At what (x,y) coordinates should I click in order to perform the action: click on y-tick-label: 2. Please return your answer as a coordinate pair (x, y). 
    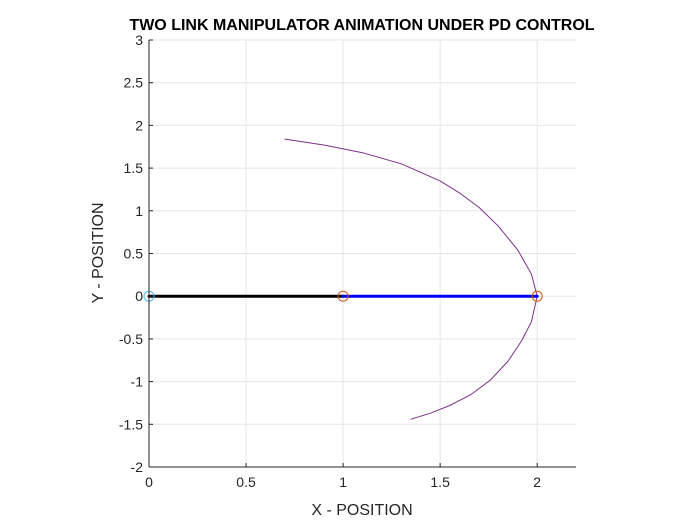
    Looking at the image, I should click on (139, 125).